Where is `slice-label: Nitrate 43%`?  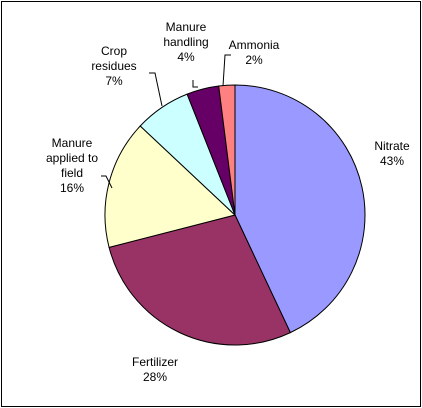 slice-label: Nitrate 43% is located at coordinates (389, 154).